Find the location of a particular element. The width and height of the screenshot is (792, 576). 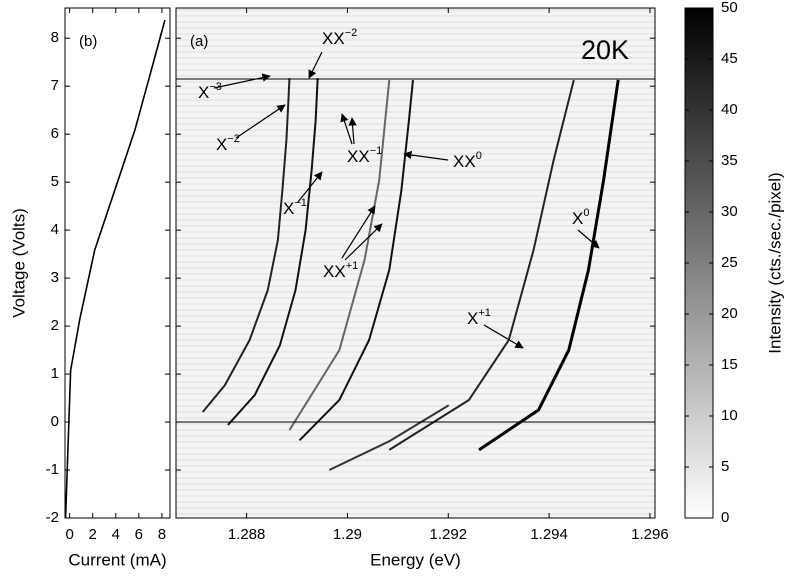

x-tick-label: 1.292 is located at coordinates (449, 534).